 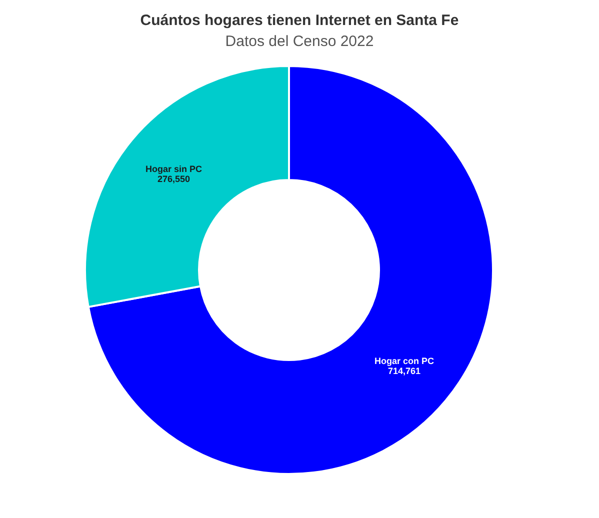 What do you see at coordinates (173, 169) in the screenshot?
I see `slice-label: Hogar sin PC` at bounding box center [173, 169].